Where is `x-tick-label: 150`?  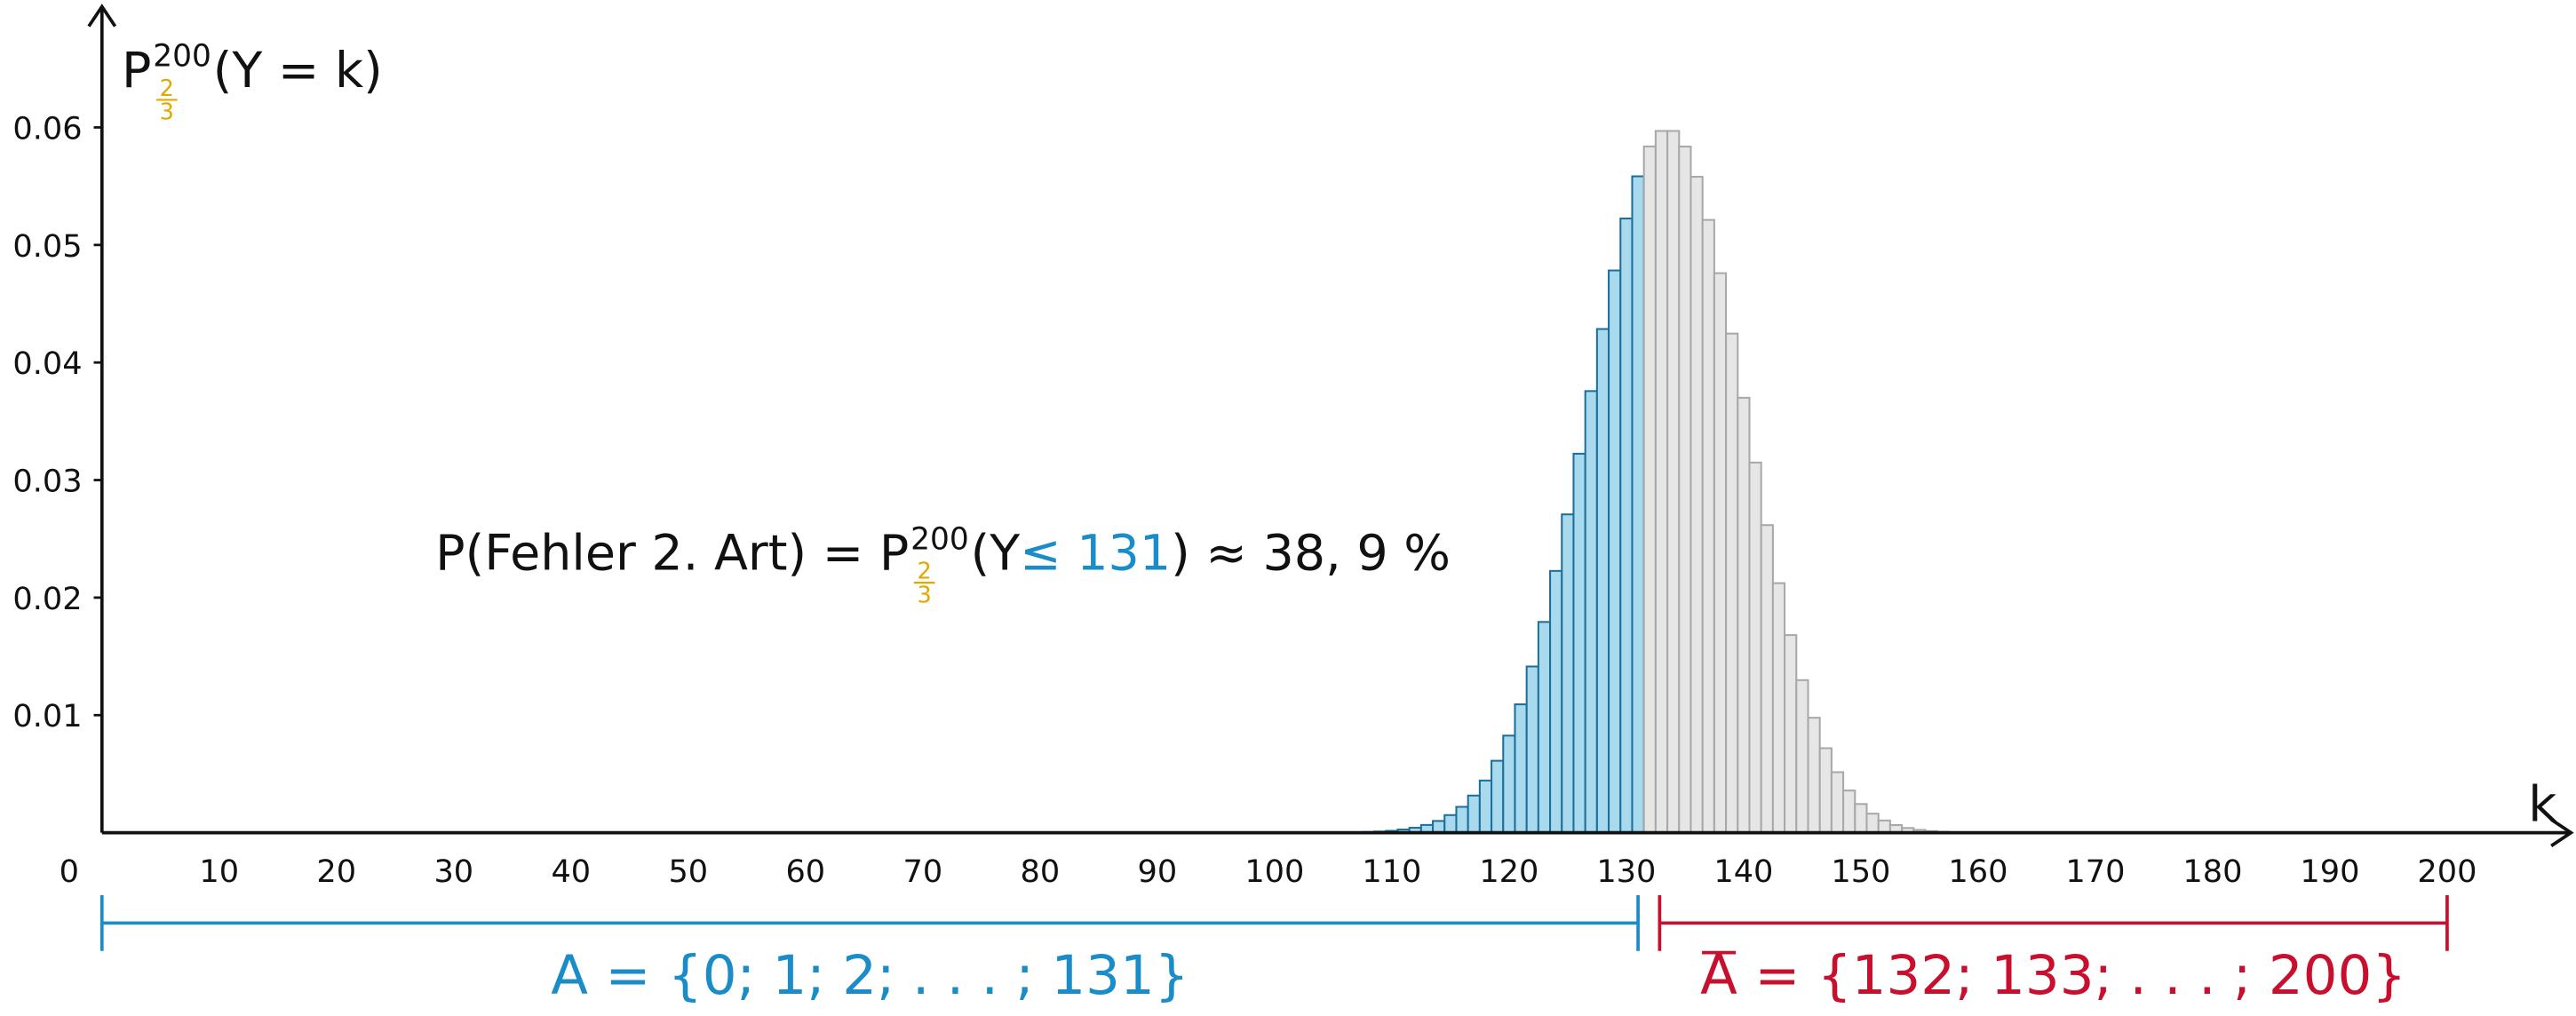
x-tick-label: 150 is located at coordinates (1860, 871).